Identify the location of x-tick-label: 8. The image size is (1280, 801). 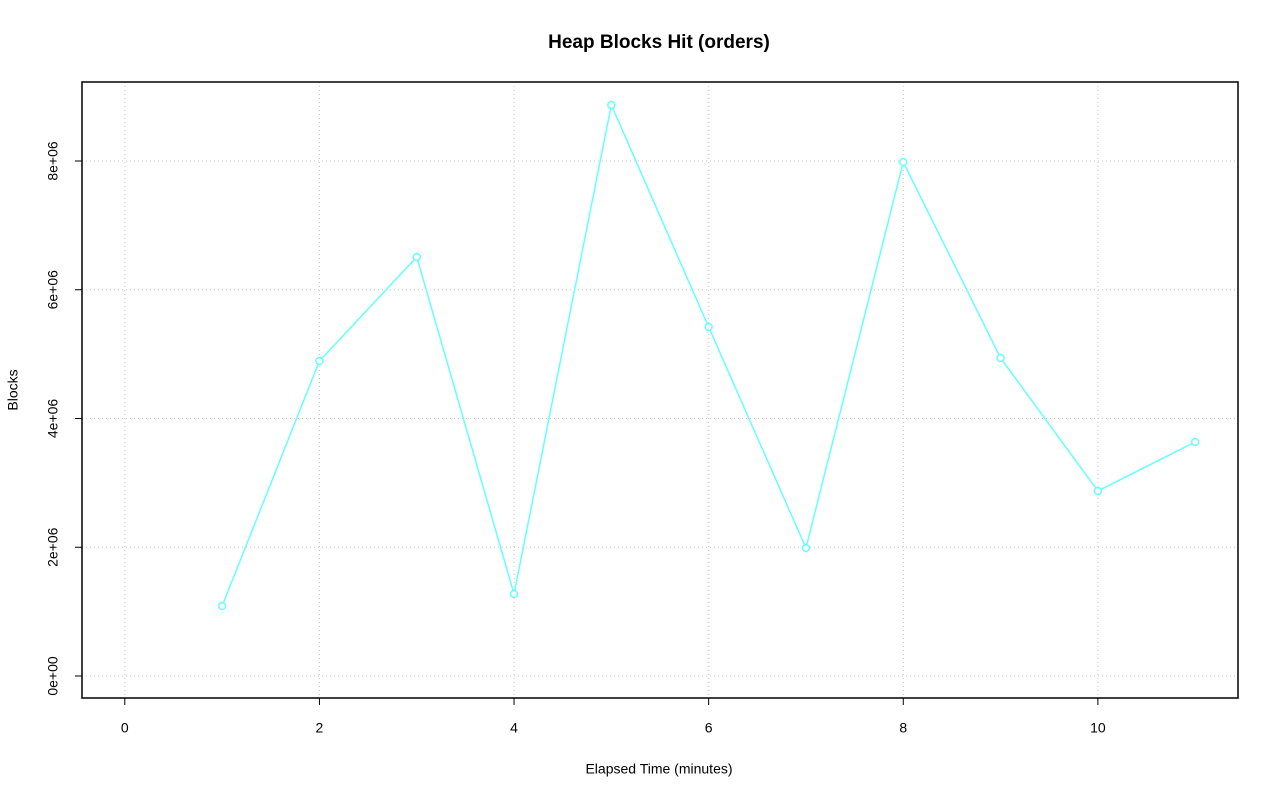
(903, 728).